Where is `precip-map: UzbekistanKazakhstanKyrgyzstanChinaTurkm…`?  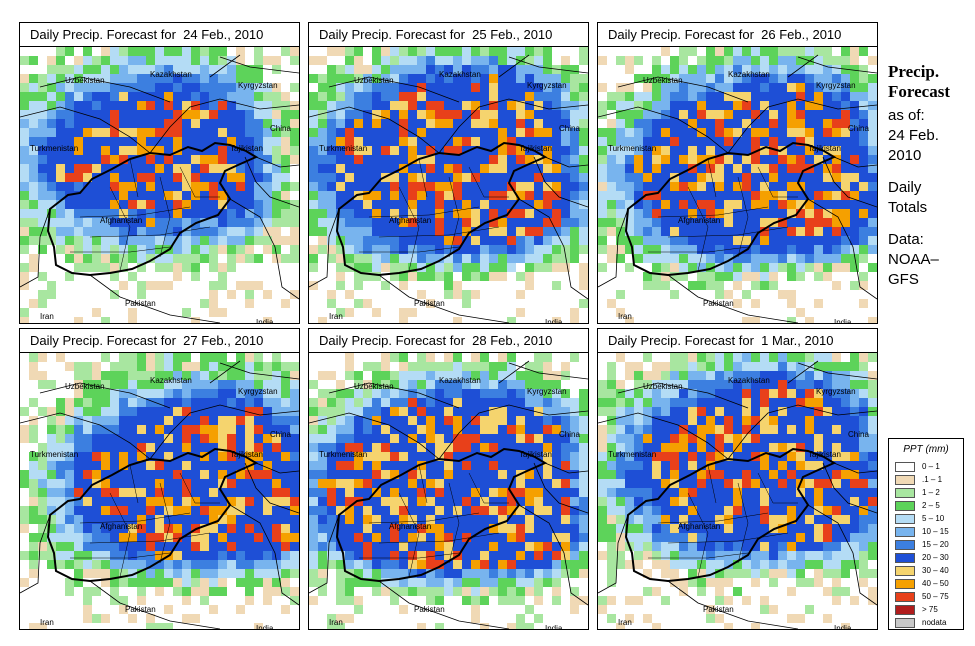
precip-map: UzbekistanKazakhstanKyrgyzstanChinaTurkm… is located at coordinates (159, 491).